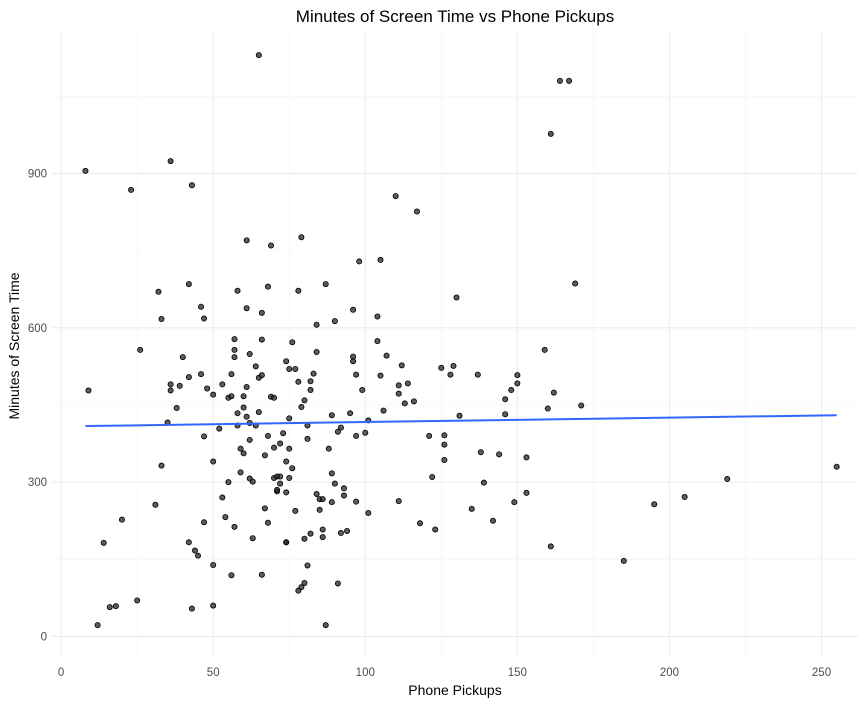 The height and width of the screenshot is (705, 867). Describe the element at coordinates (44, 637) in the screenshot. I see `y-tick-label: 0` at that location.